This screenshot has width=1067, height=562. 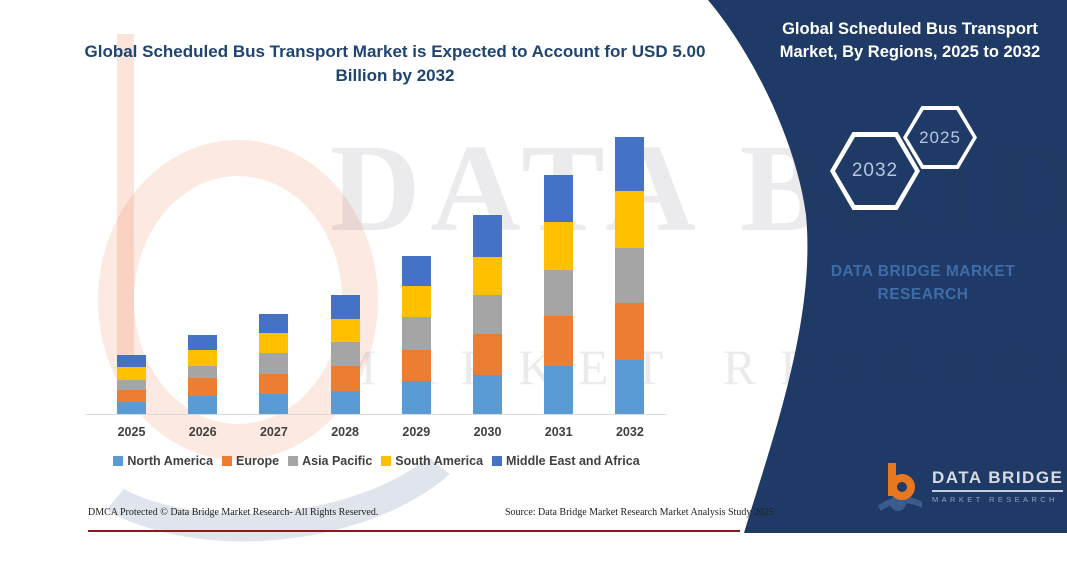 I want to click on bar-segment-europe-2031, so click(x=559, y=340).